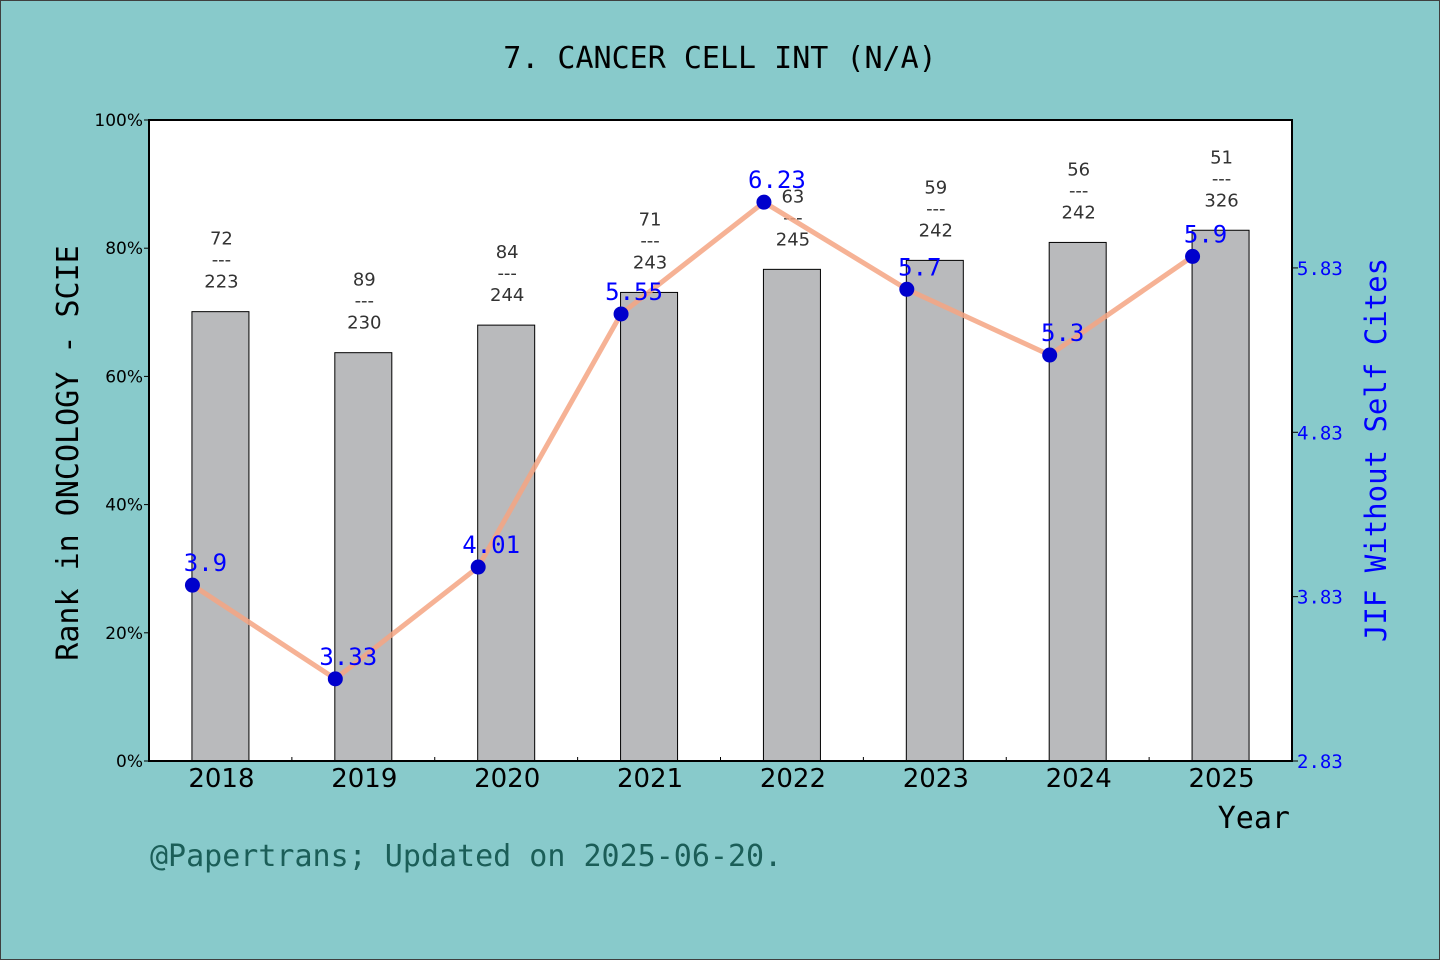  Describe the element at coordinates (934, 510) in the screenshot. I see `bar-2023` at that location.